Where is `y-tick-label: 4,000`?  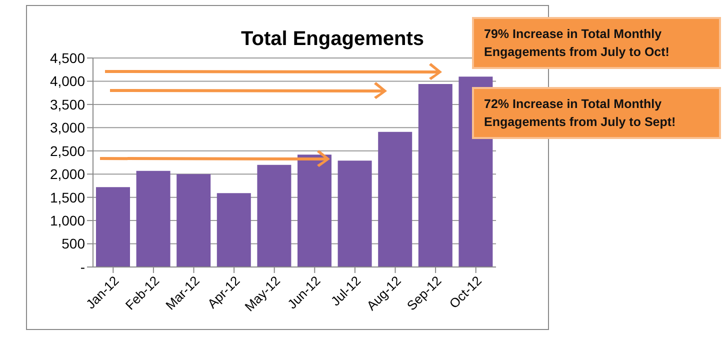
y-tick-label: 4,000 is located at coordinates (68, 81).